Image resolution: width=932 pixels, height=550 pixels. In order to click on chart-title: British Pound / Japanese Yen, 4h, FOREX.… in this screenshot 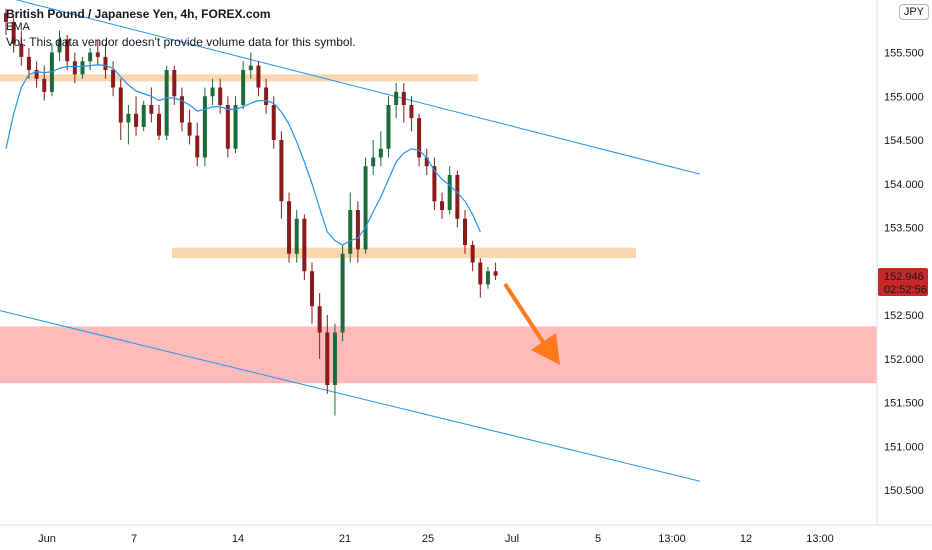, I will do `click(138, 14)`.